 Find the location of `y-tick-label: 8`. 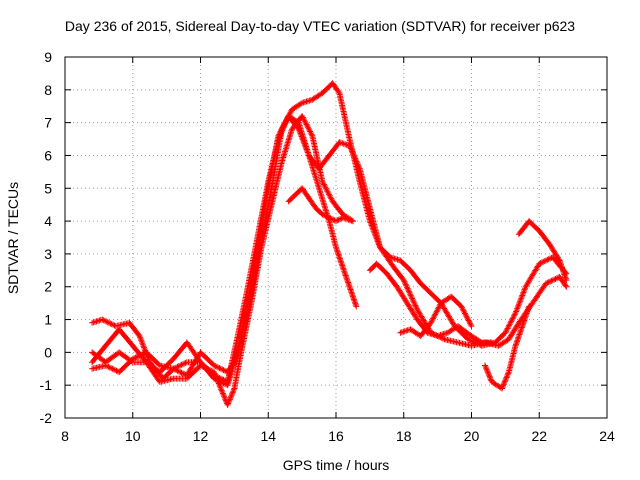

y-tick-label: 8 is located at coordinates (48, 90).